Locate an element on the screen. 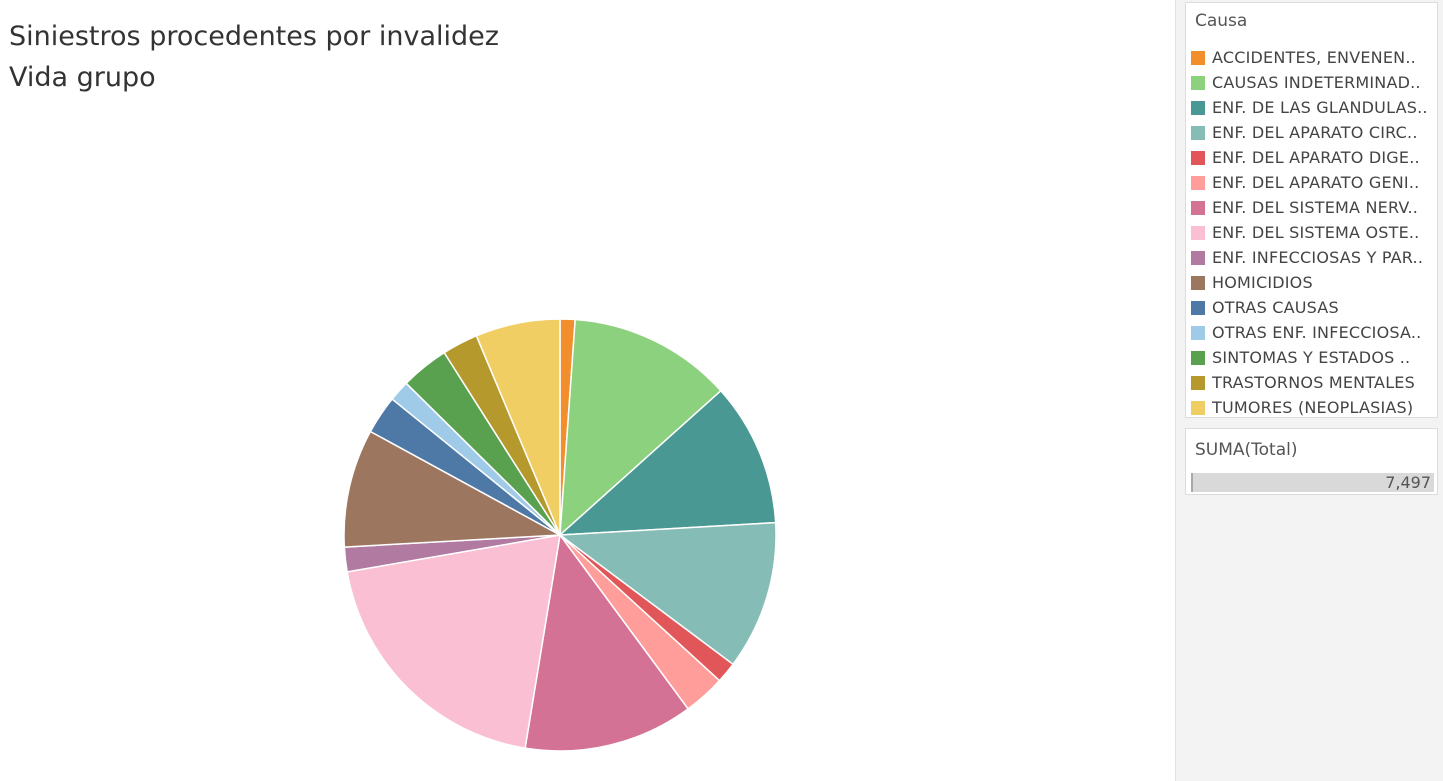 The height and width of the screenshot is (781, 1443). legend-item: ENF. INFECCIOSAS Y PAR.. is located at coordinates (1313, 257).